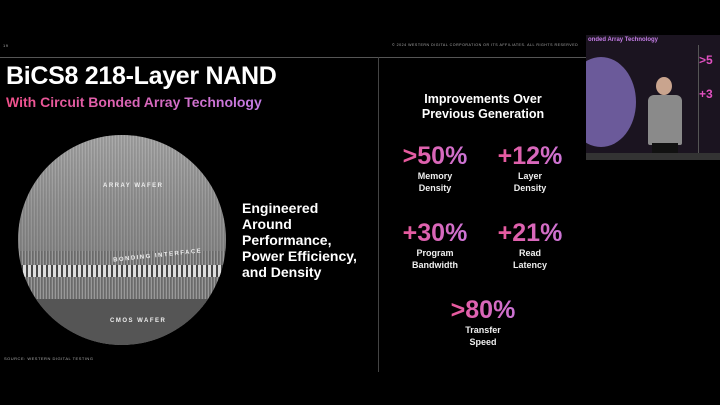  Describe the element at coordinates (133, 186) in the screenshot. I see `array-wafer-label: ARRAY WAFER` at that location.